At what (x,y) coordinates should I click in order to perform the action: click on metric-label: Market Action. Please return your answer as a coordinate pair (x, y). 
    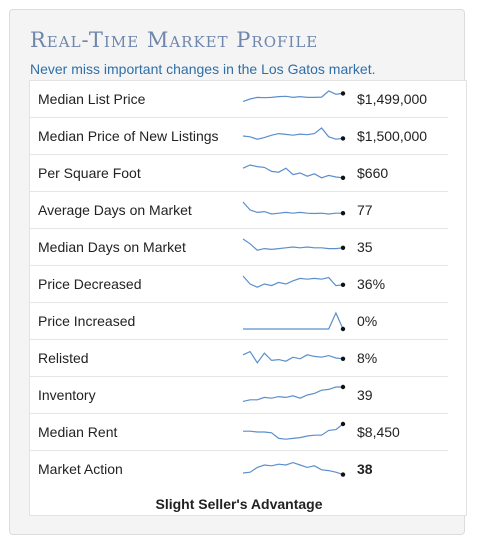
    Looking at the image, I should click on (80, 469).